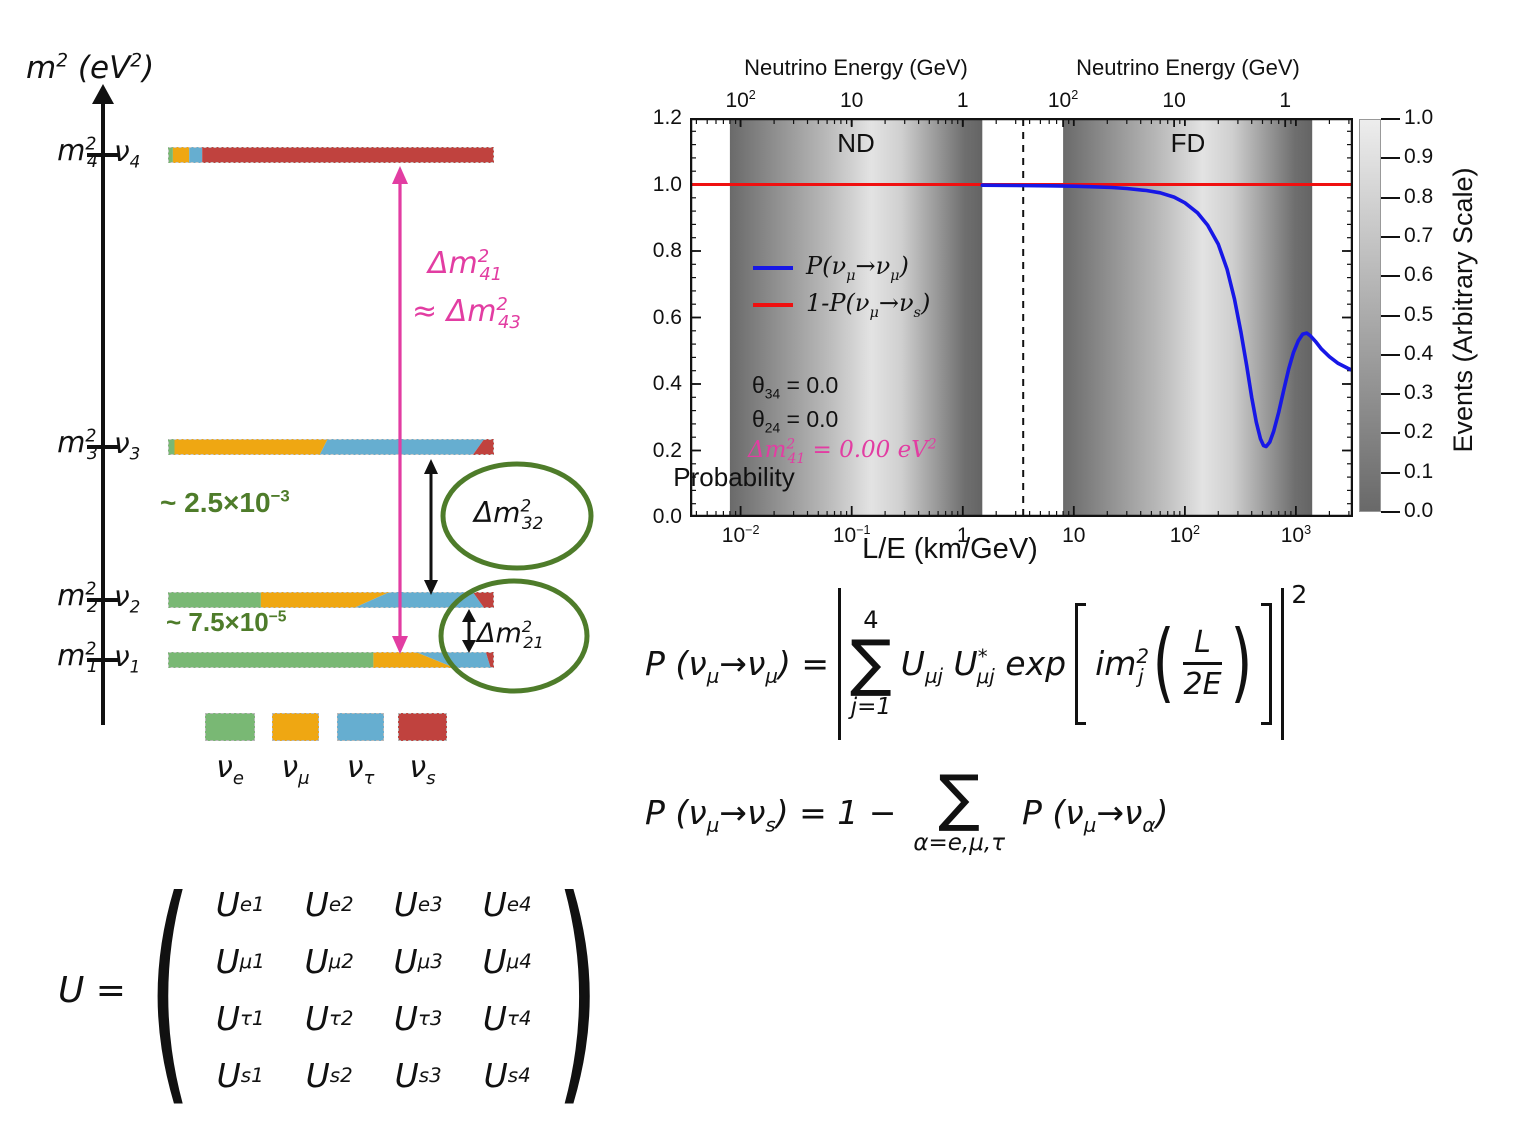 This screenshot has width=1519, height=1147. Describe the element at coordinates (127, 658) in the screenshot. I see `state-label-nu1: ν1` at that location.